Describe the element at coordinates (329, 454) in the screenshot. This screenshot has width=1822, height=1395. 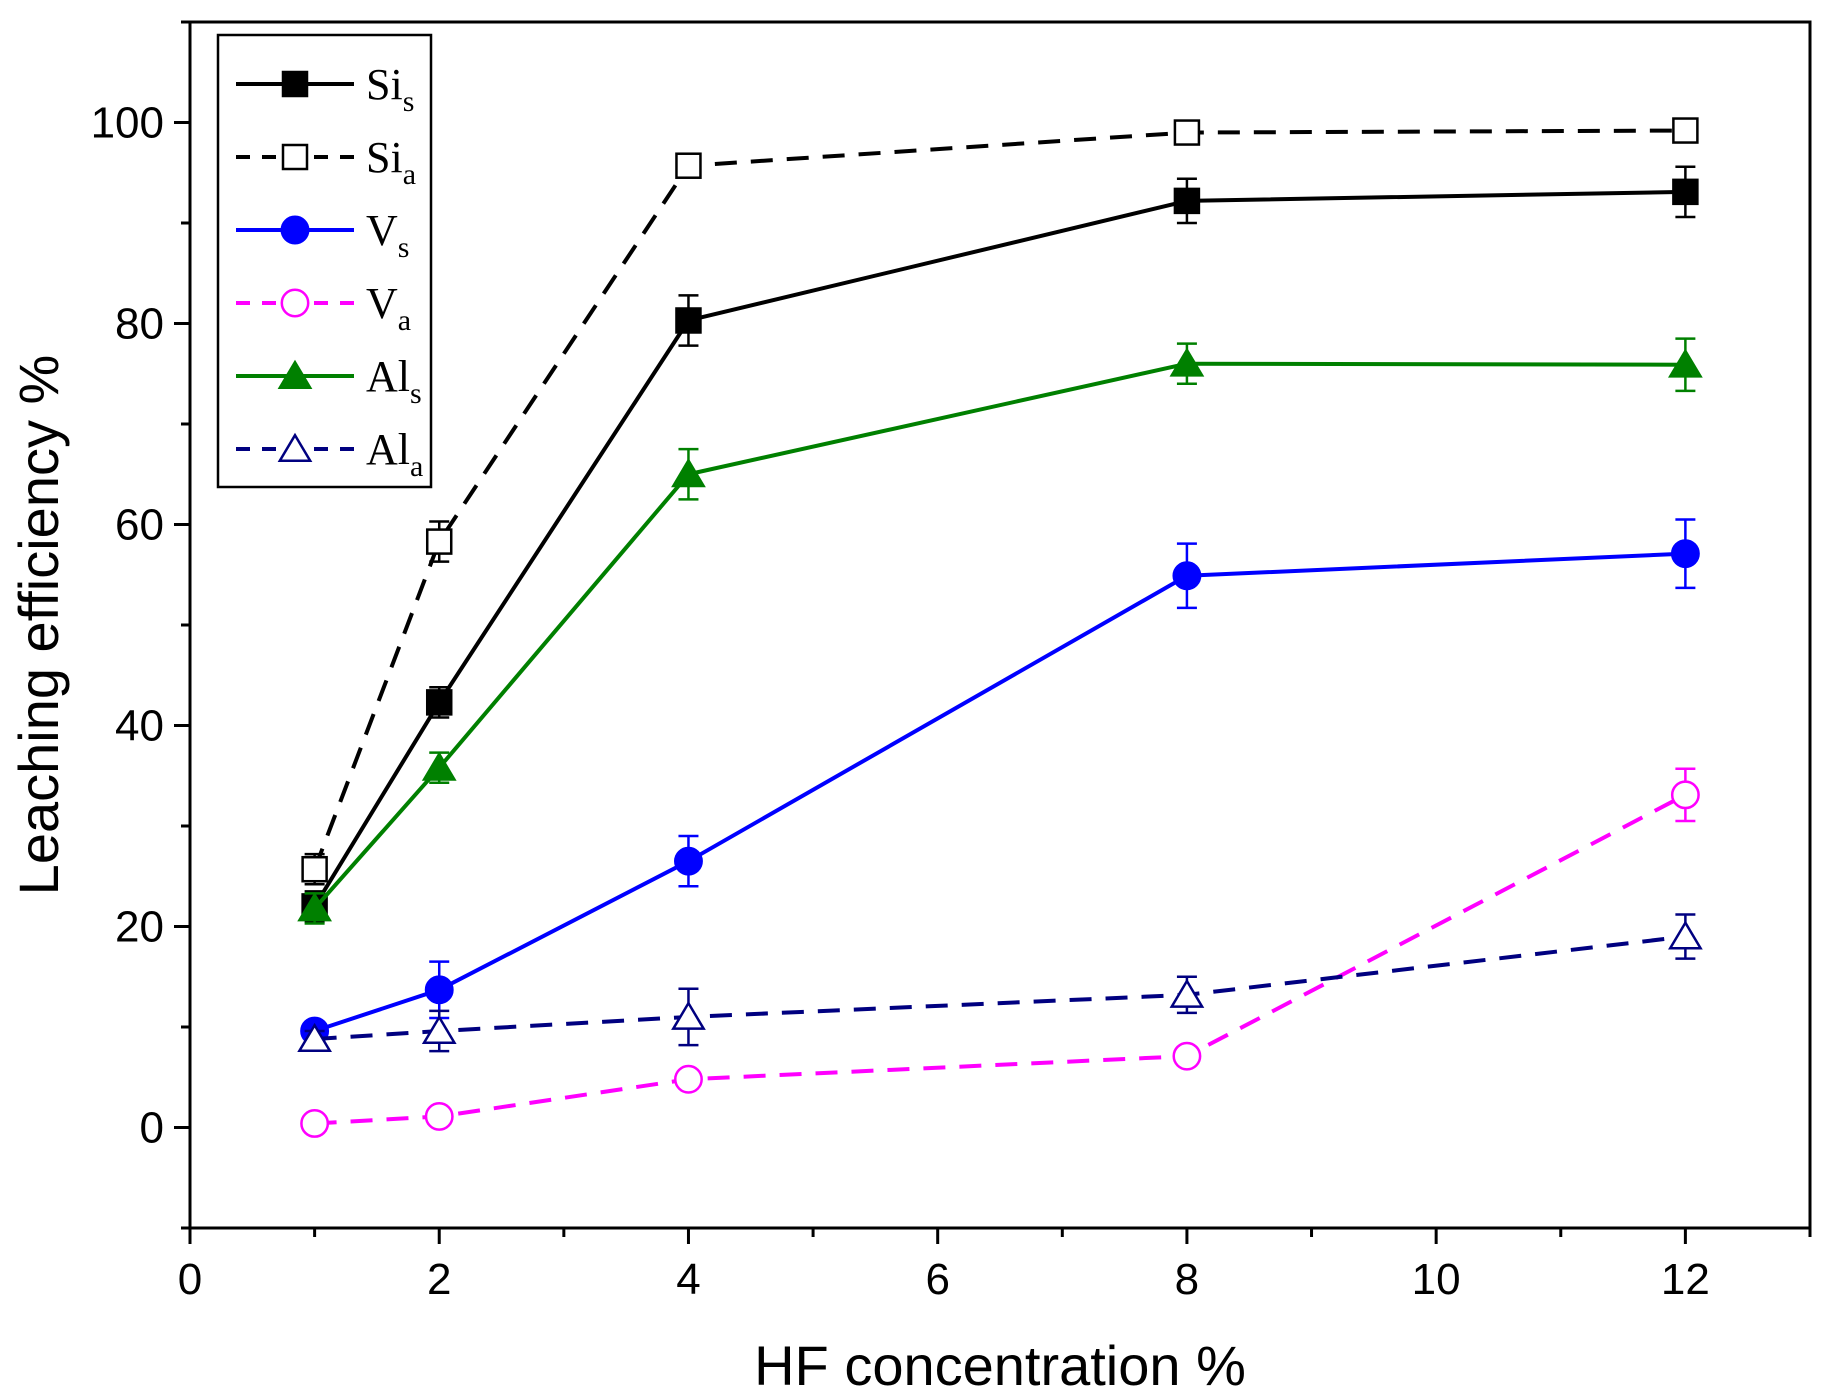
I see `legend-item: Ala` at that location.